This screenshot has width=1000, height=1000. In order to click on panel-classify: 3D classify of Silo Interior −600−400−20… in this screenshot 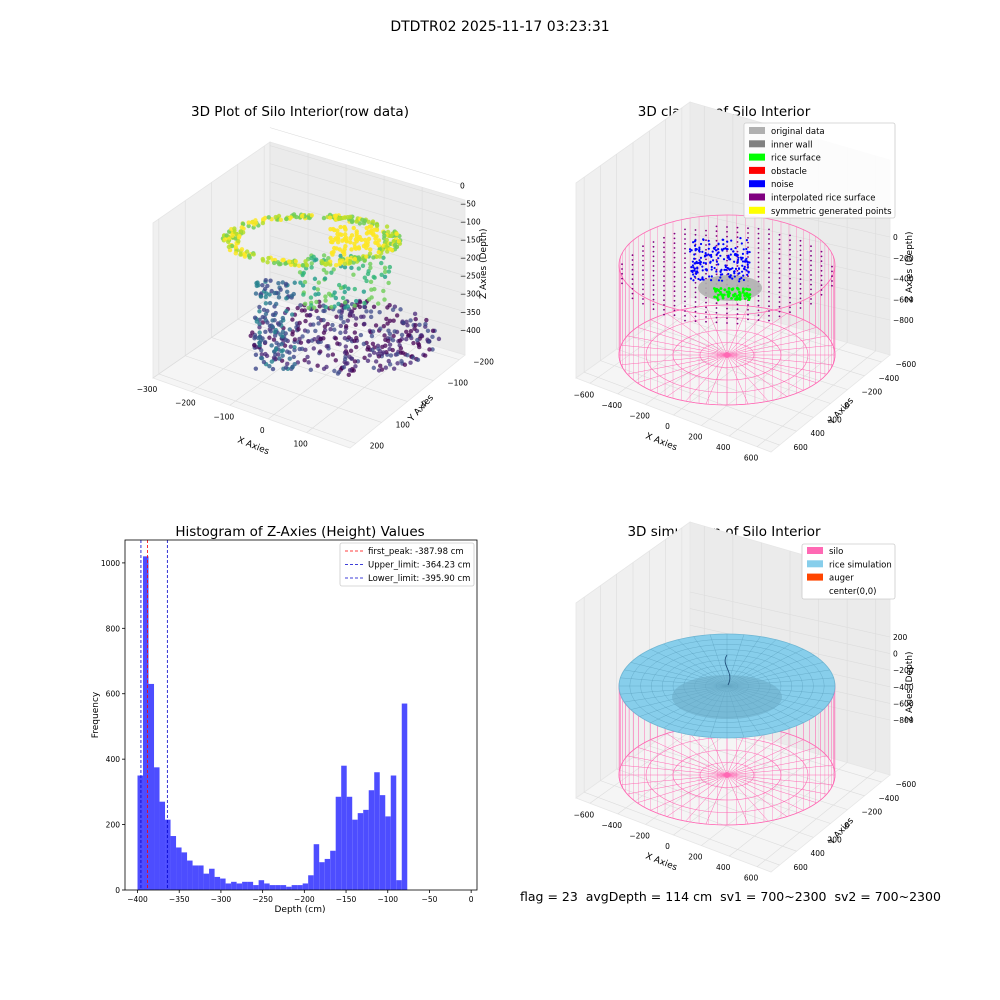, I will do `click(745, 282)`.